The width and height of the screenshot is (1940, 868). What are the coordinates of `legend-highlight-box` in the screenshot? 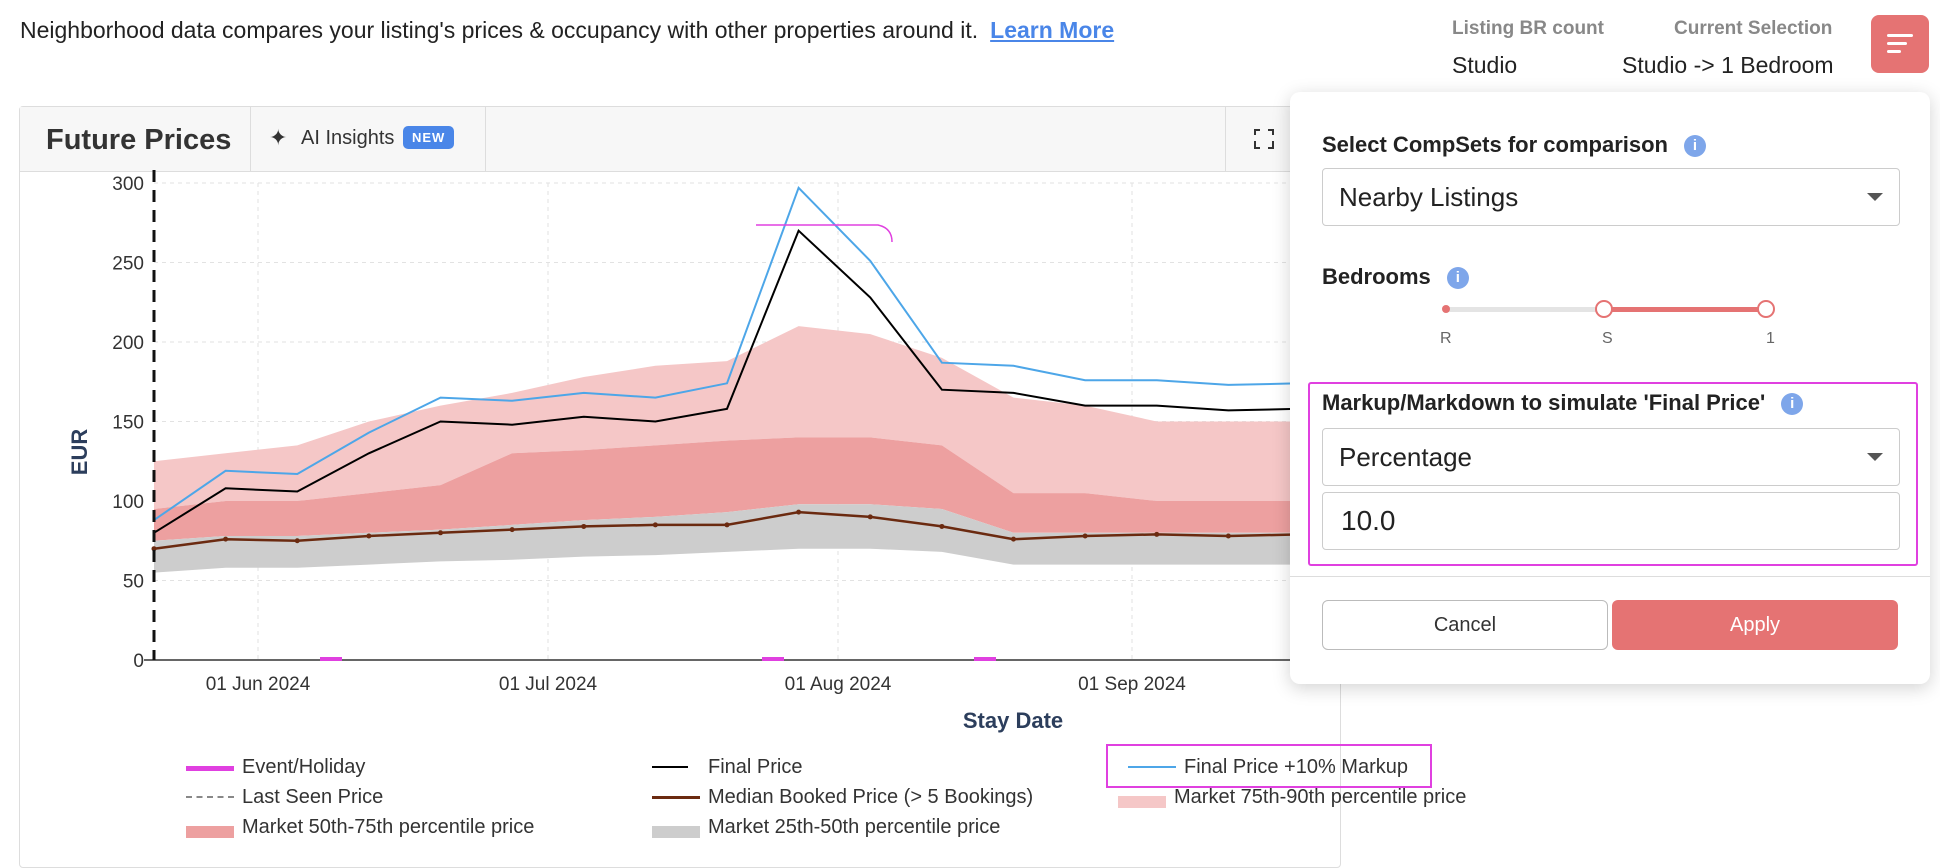 It's located at (1269, 766).